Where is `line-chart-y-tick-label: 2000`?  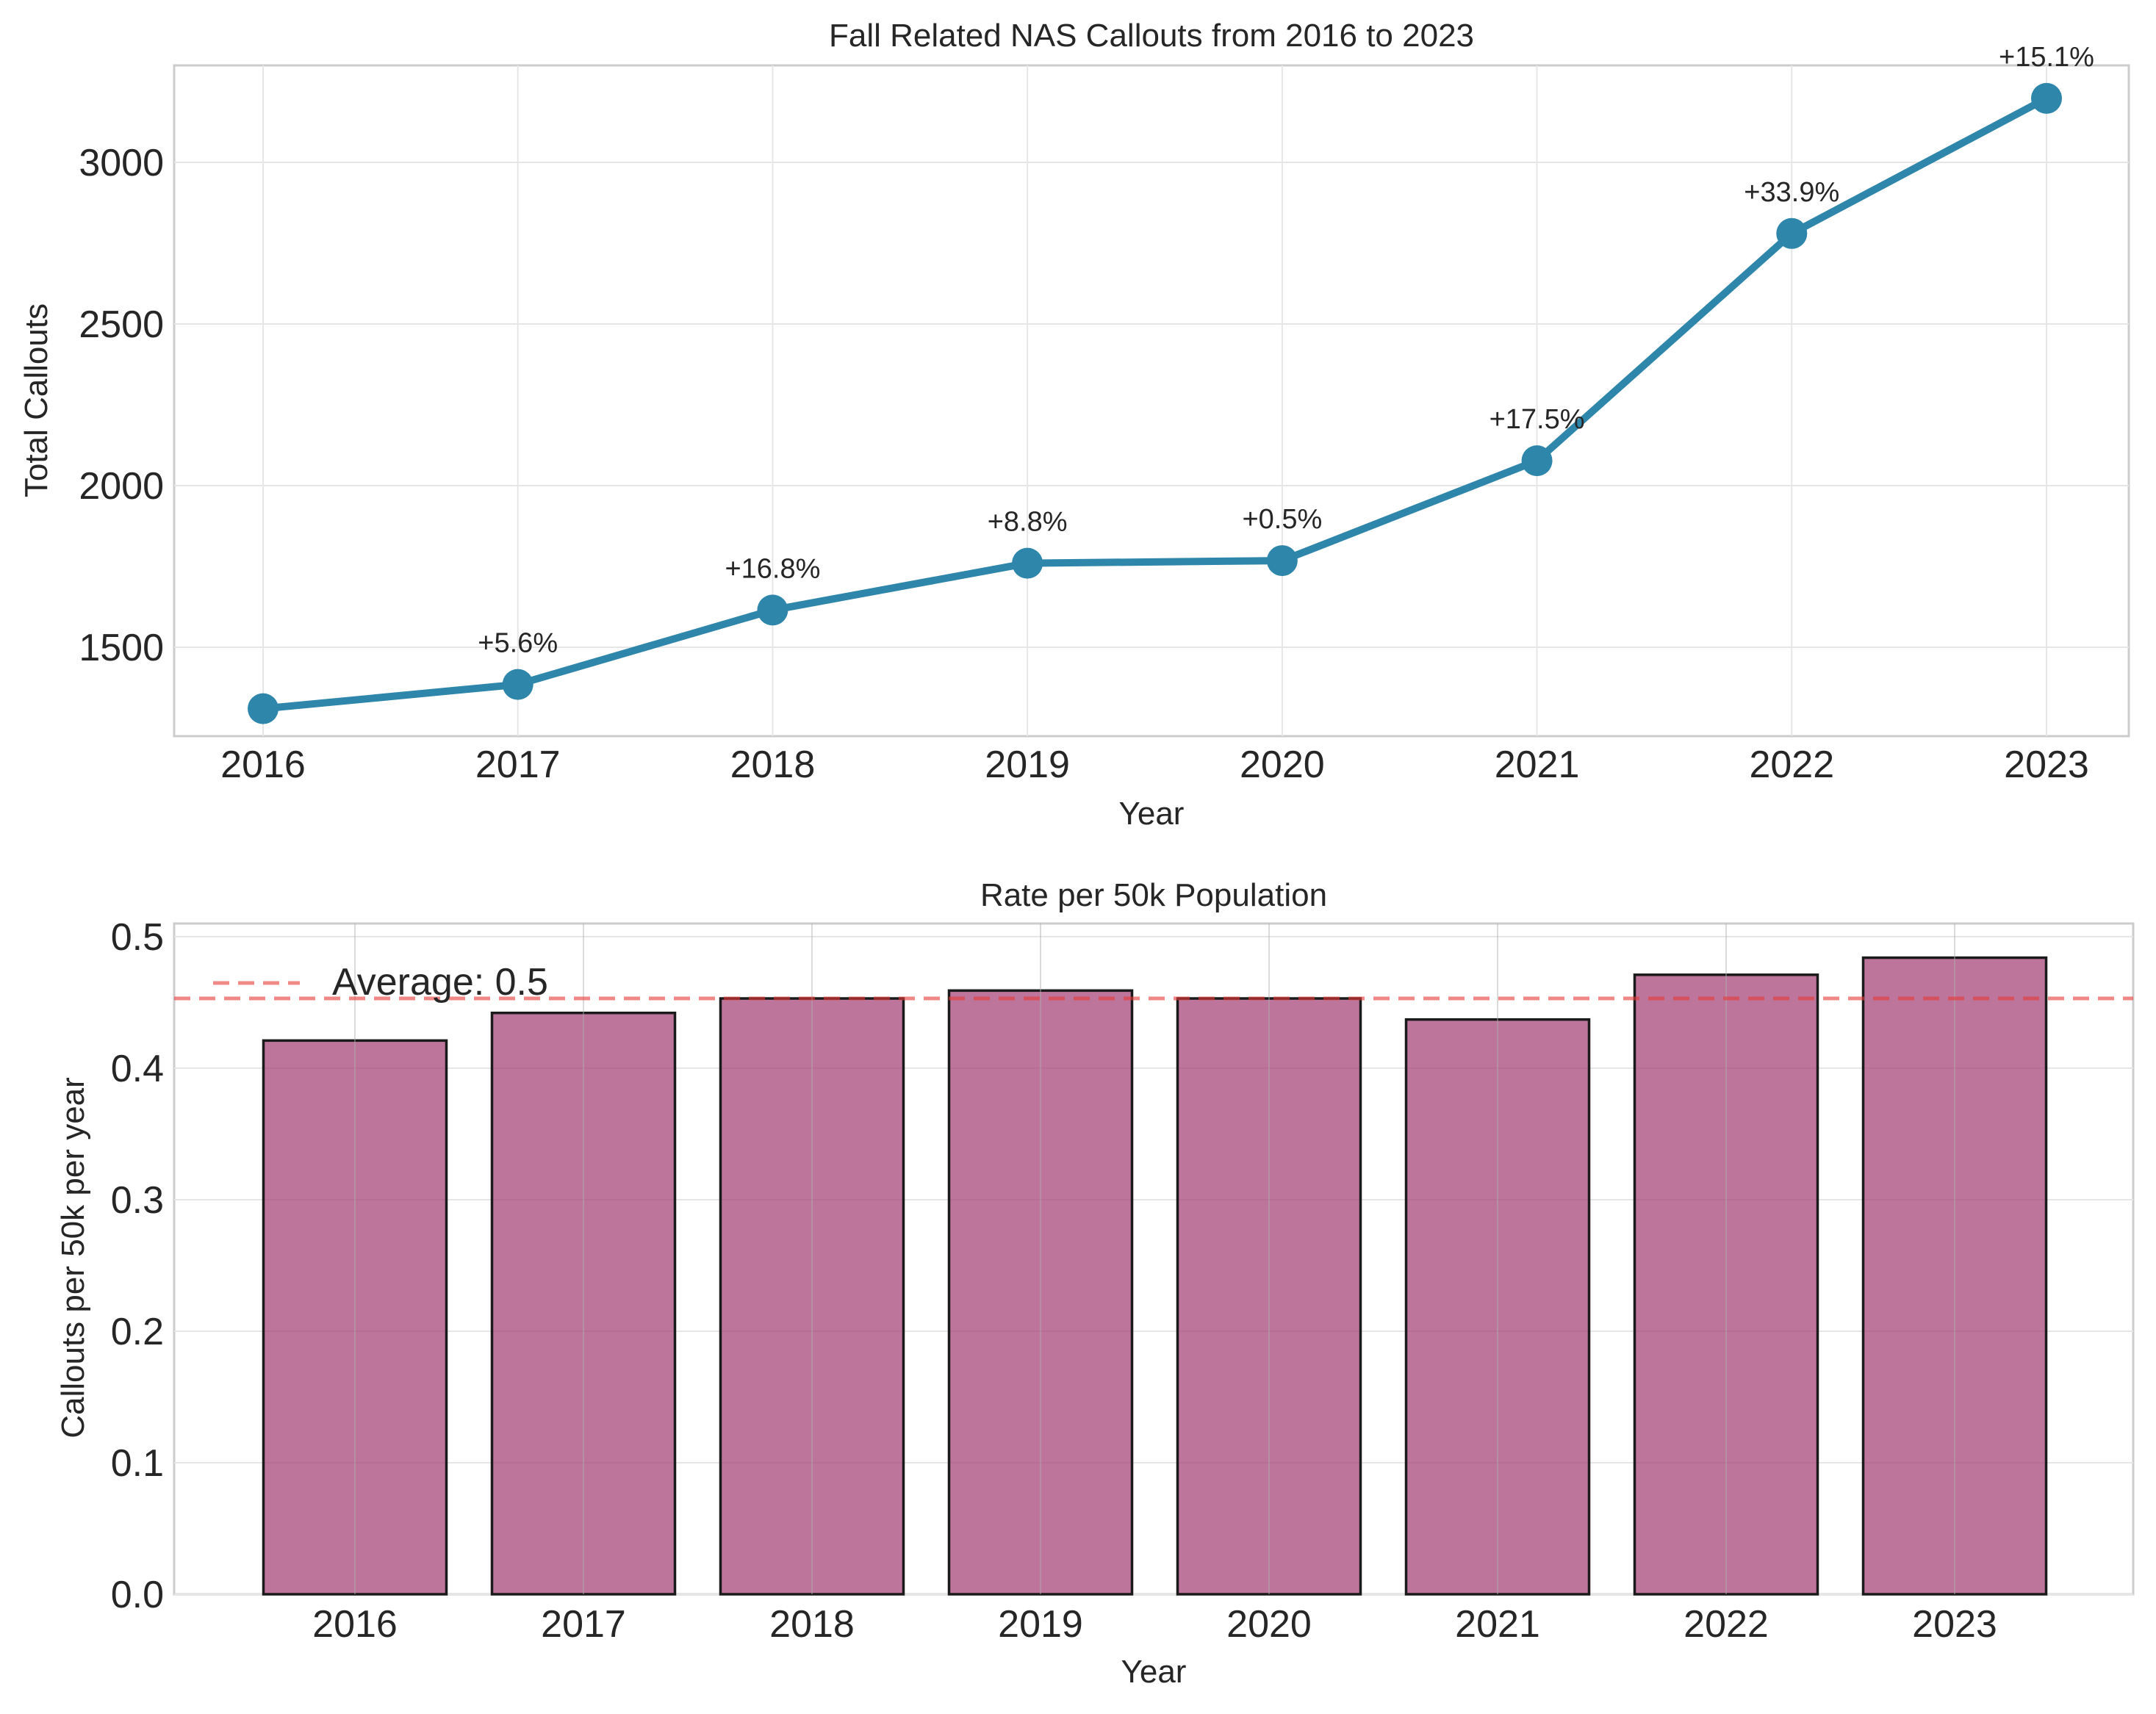 line-chart-y-tick-label: 2000 is located at coordinates (121, 487).